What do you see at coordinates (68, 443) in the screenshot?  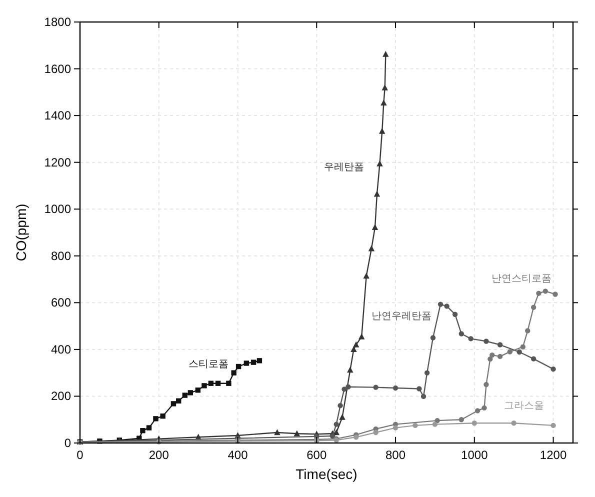 I see `y-tick-label: 0` at bounding box center [68, 443].